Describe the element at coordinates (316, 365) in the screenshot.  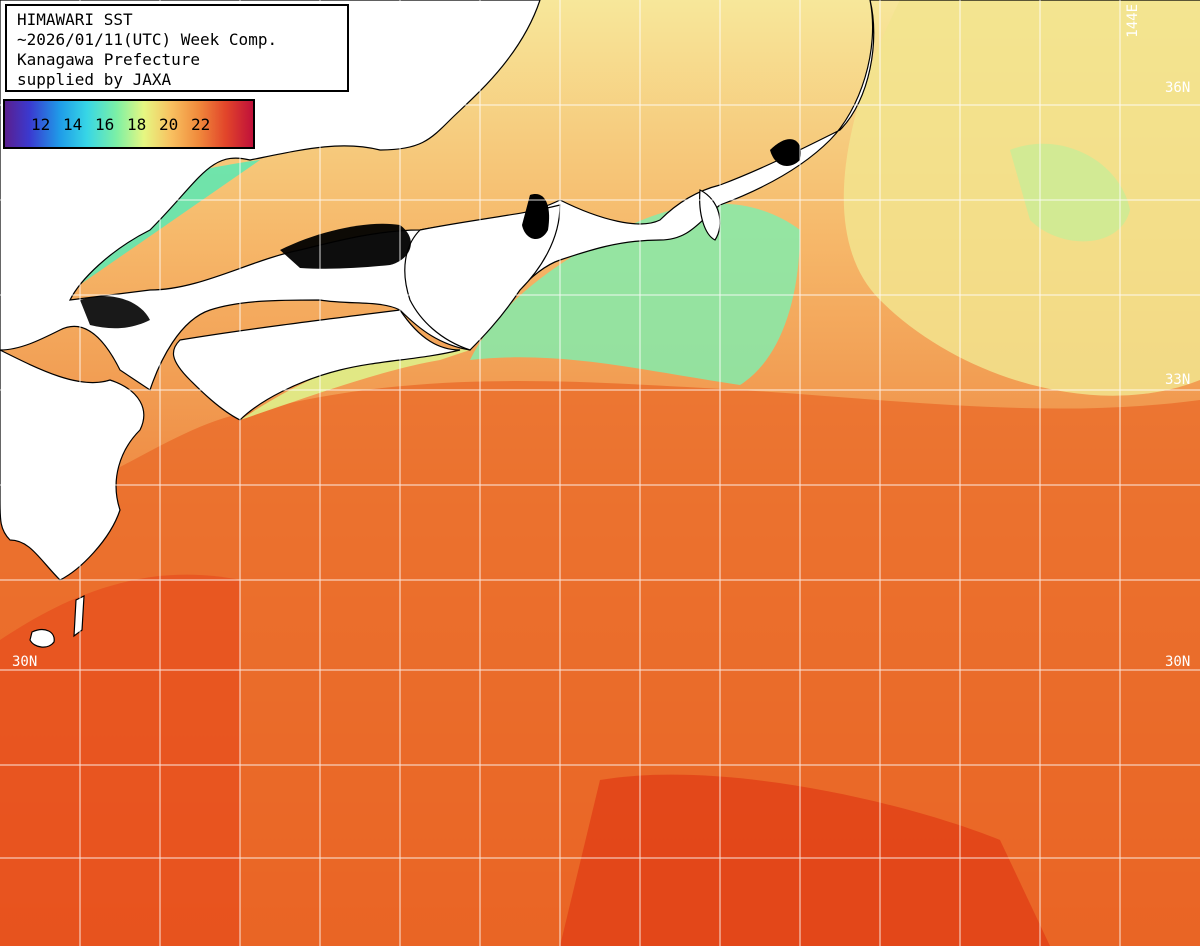
I see `land-shikoku` at that location.